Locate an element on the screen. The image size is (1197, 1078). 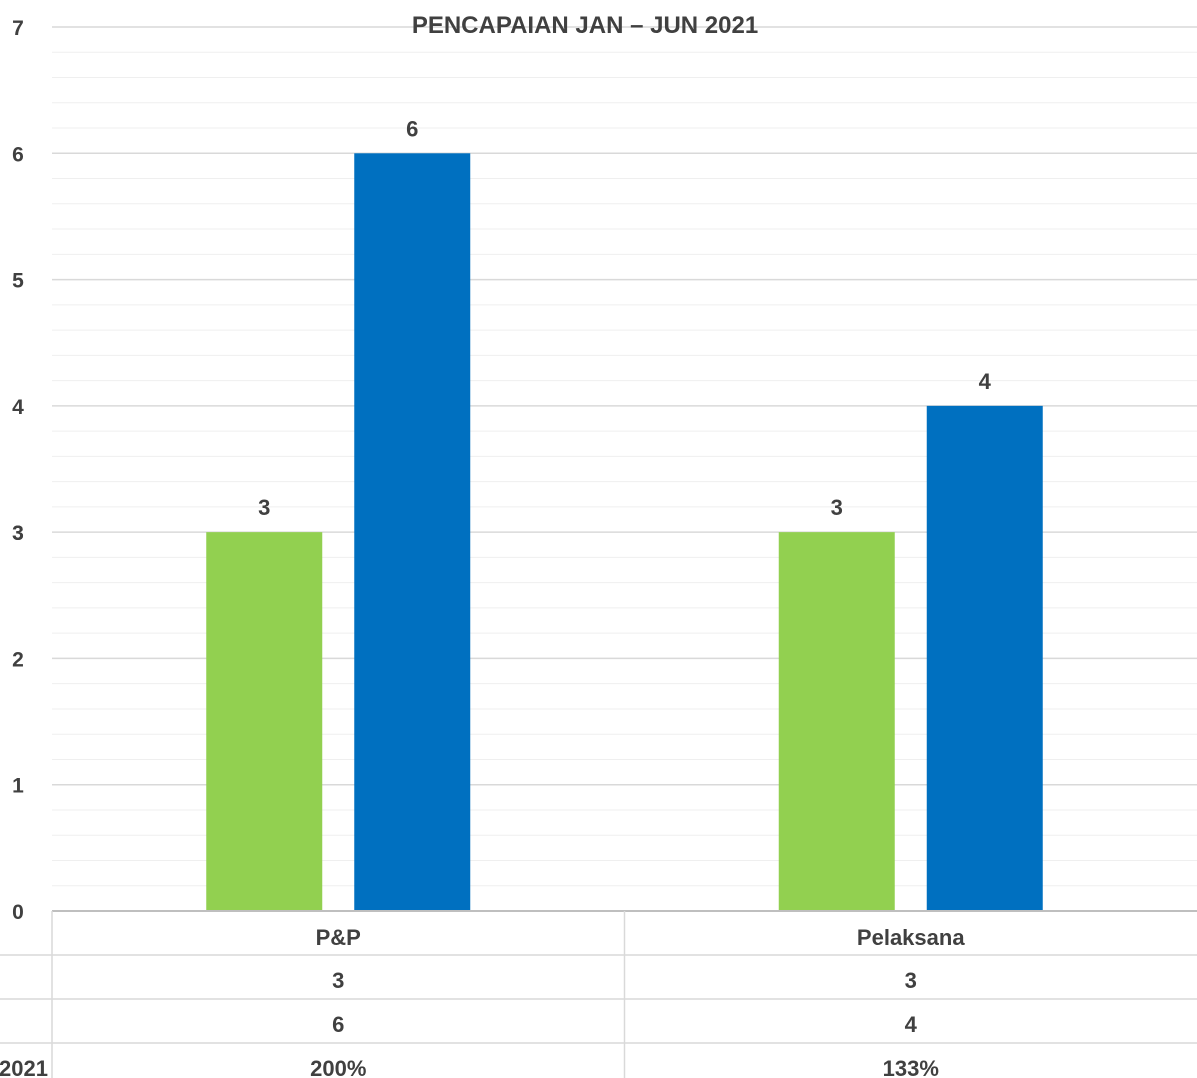
chart-title: PENCAPAIAN JAN – JUN 2021 is located at coordinates (585, 25).